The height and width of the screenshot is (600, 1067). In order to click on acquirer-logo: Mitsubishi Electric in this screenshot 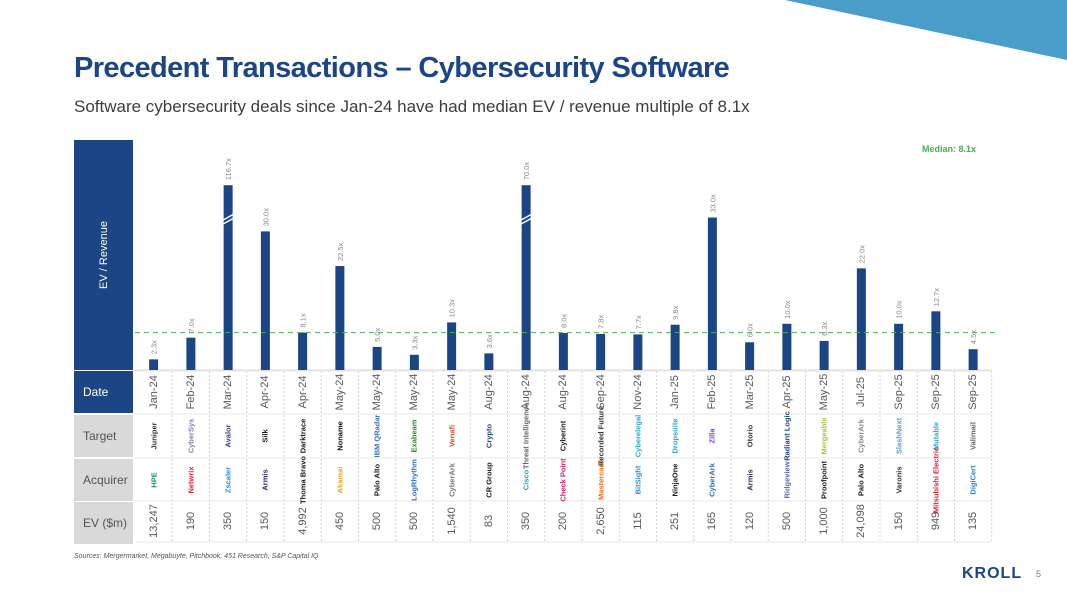, I will do `click(936, 480)`.